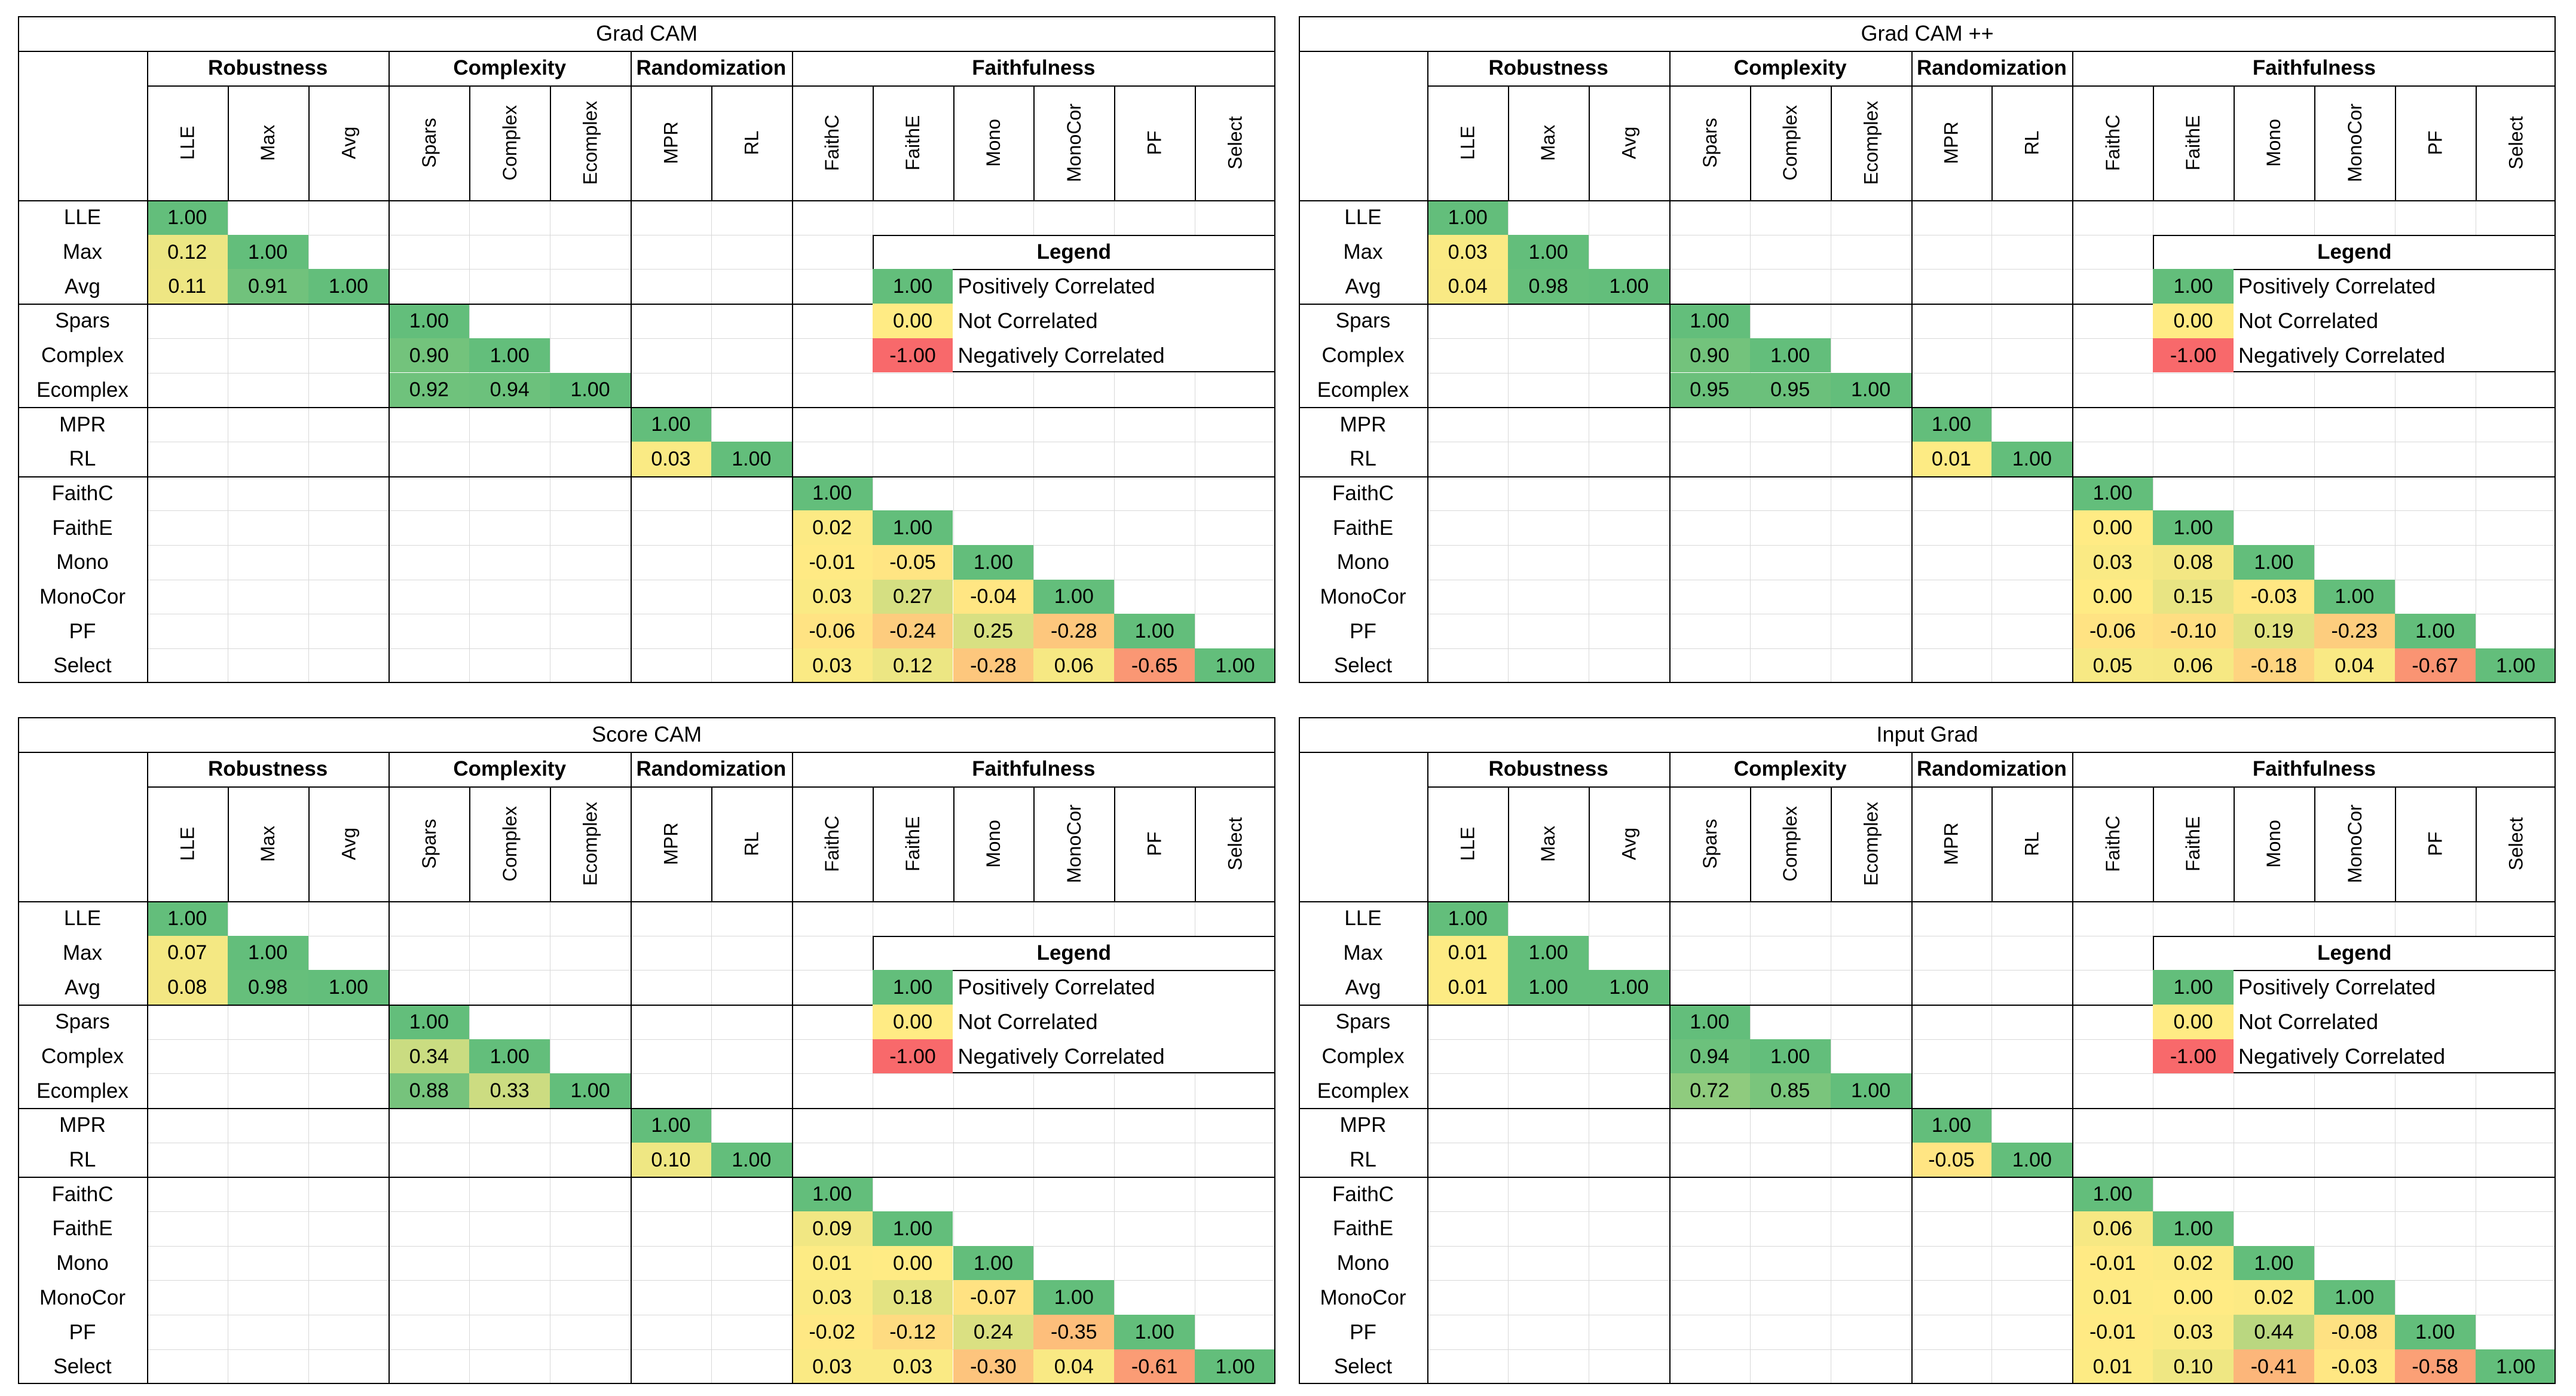  I want to click on group-header: Complexity, so click(510, 68).